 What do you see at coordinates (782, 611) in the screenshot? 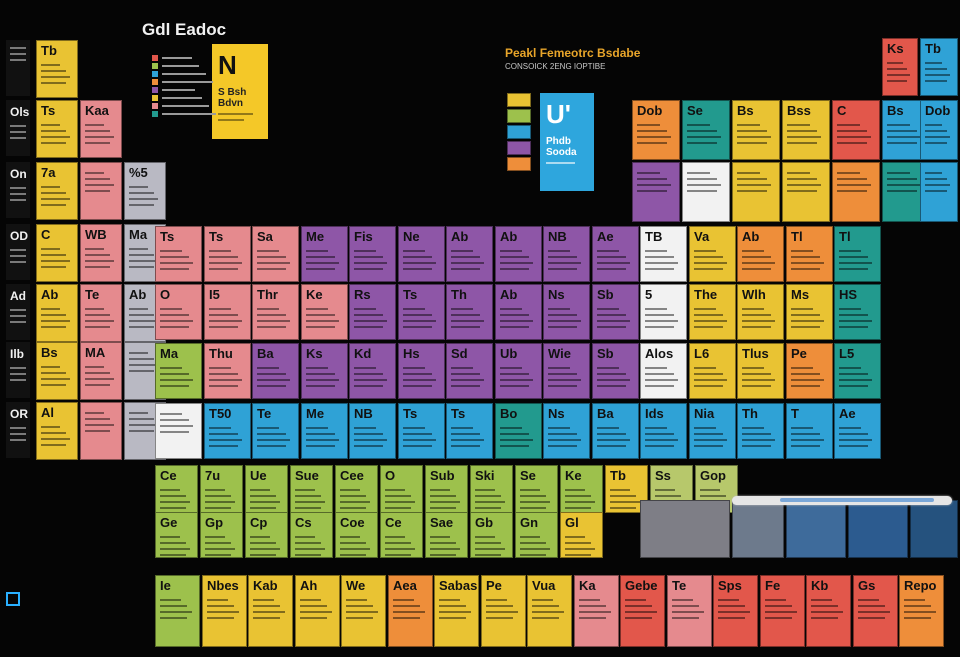
I see `bottom-element-cell: Fe` at bounding box center [782, 611].